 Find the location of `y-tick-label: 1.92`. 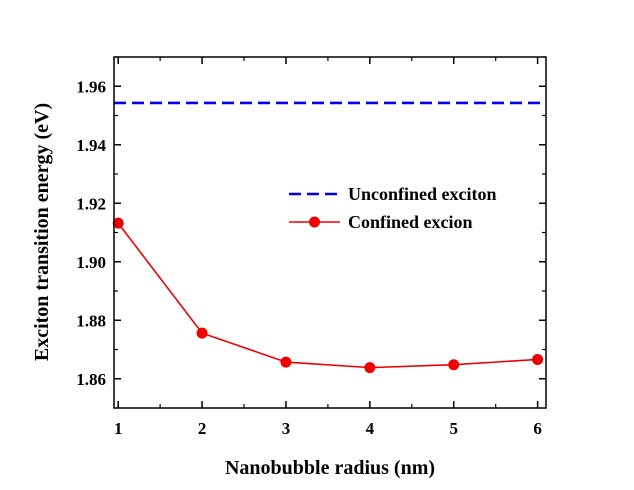

y-tick-label: 1.92 is located at coordinates (91, 203).